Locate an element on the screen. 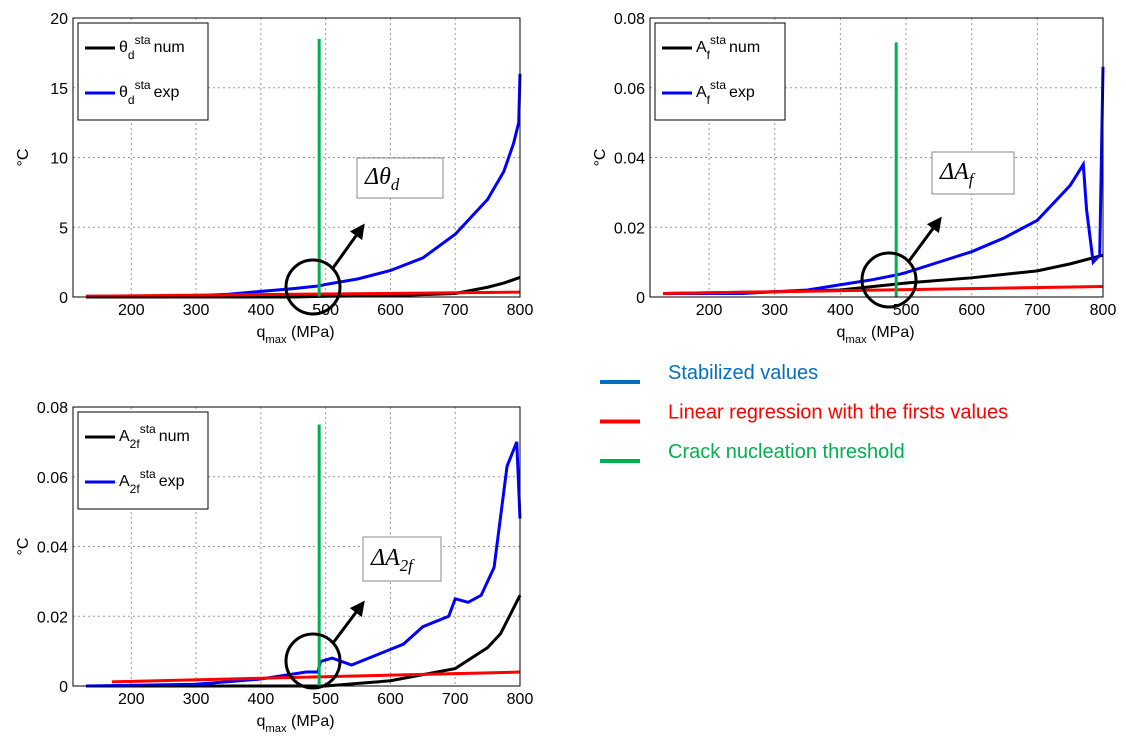  legend-label: A2fsta num is located at coordinates (154, 436).